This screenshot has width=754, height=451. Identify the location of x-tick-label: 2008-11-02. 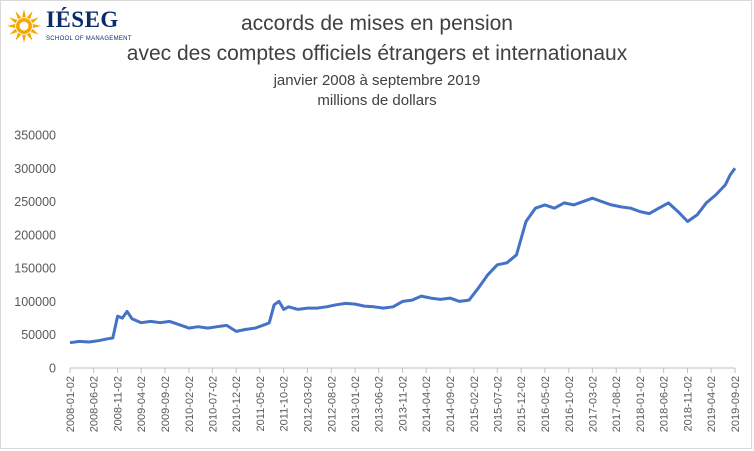
(119, 403).